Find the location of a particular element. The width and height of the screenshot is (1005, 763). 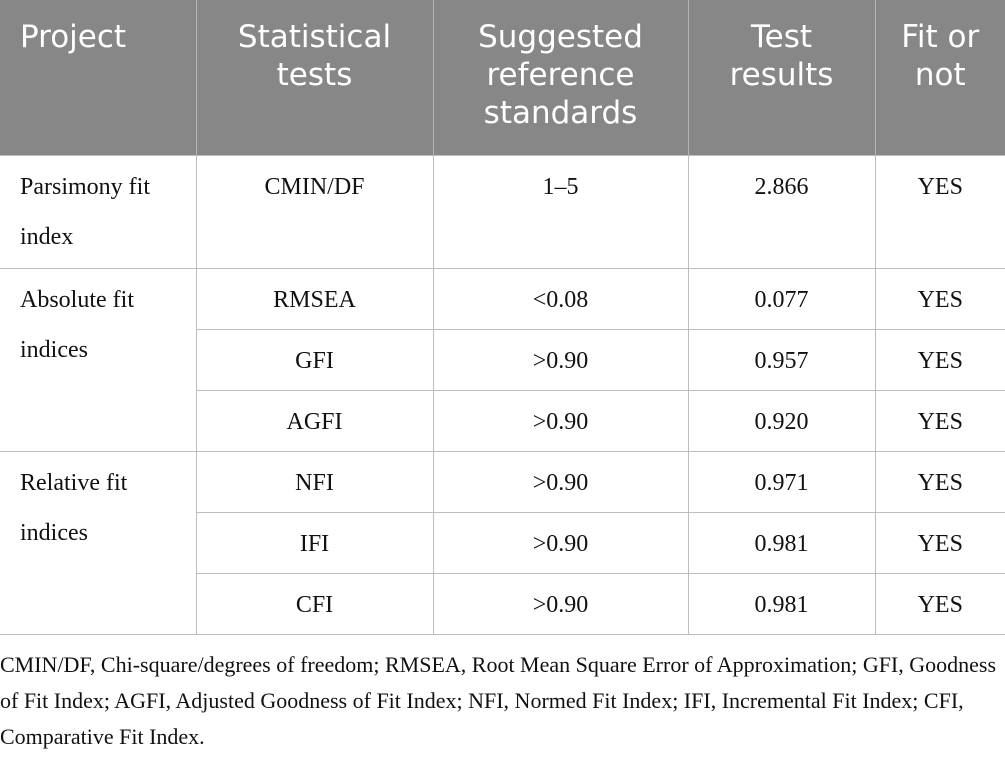

table-cell: 0.971 is located at coordinates (781, 481).